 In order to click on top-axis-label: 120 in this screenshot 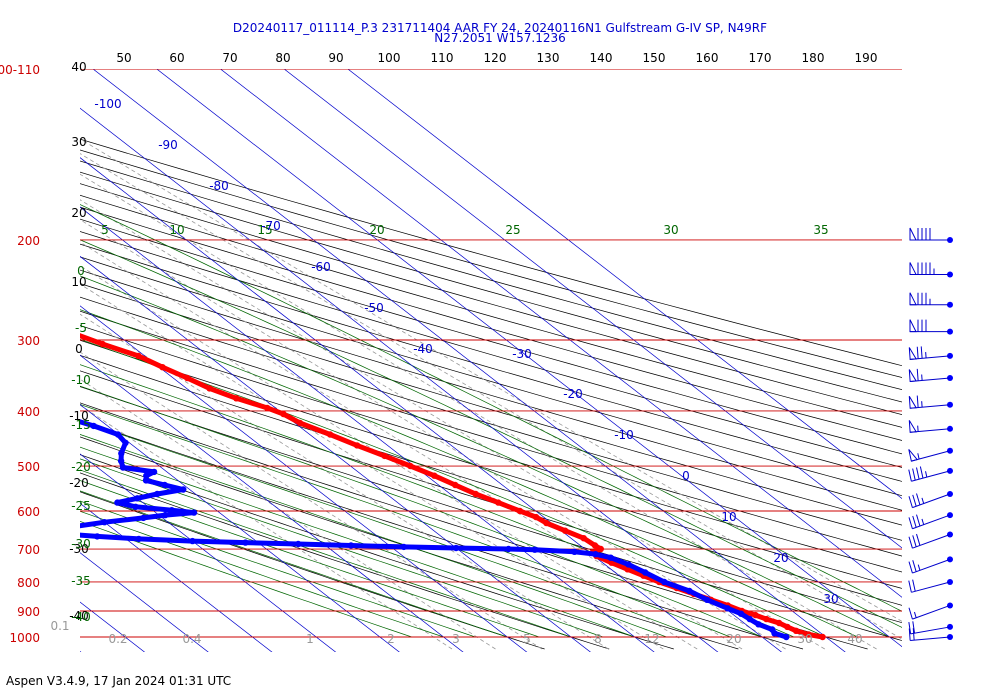, I will do `click(495, 58)`.